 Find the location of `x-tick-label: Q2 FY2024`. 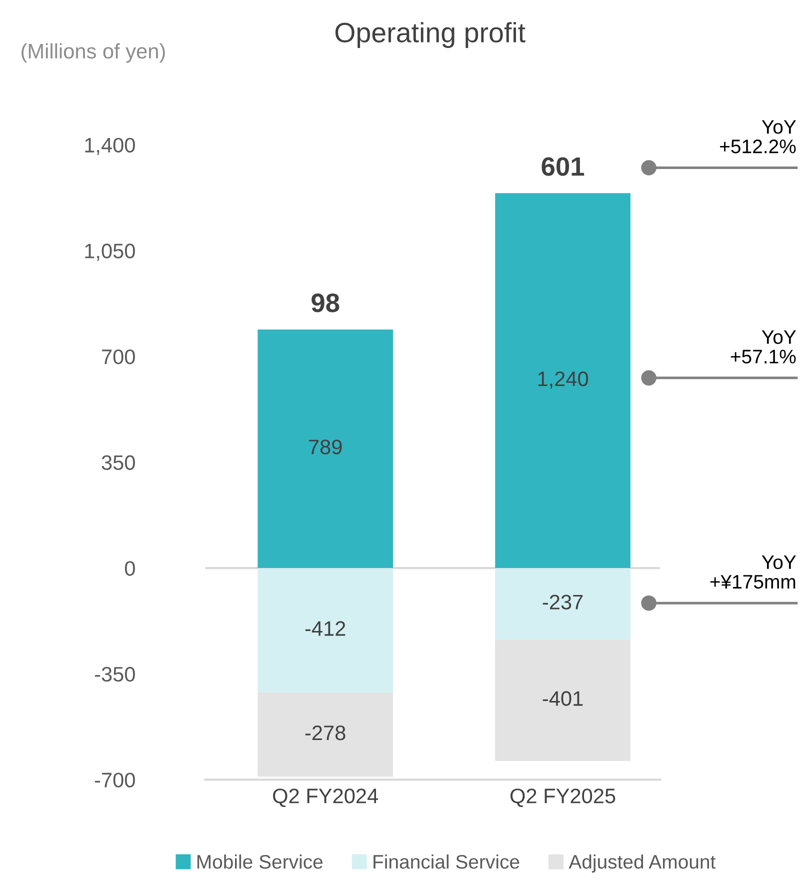

x-tick-label: Q2 FY2024 is located at coordinates (325, 798).